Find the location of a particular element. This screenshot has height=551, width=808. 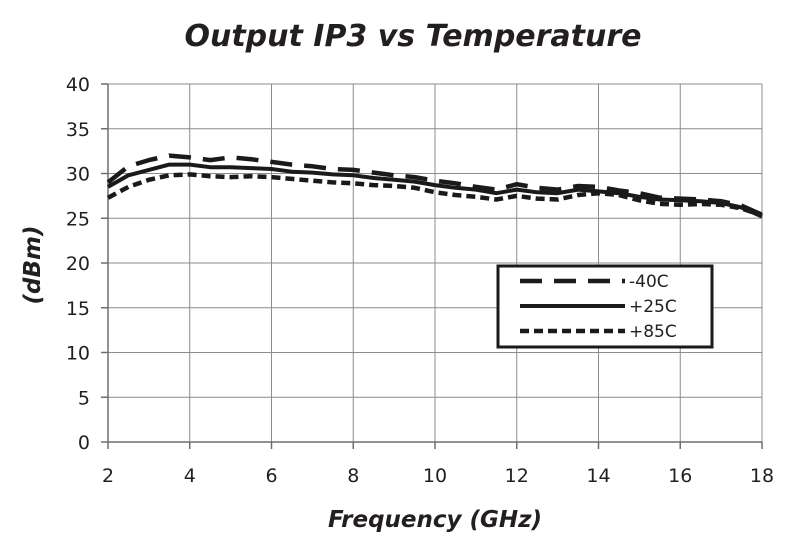

series-lines is located at coordinates (434, 186).